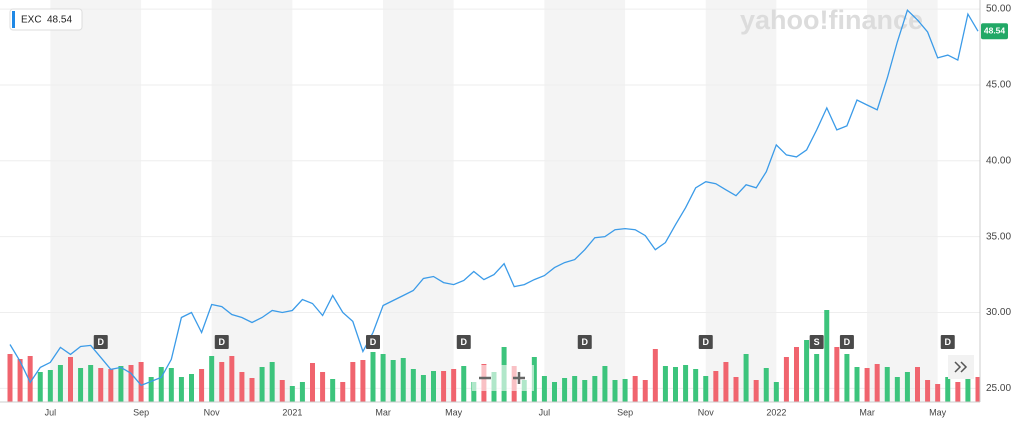 The height and width of the screenshot is (423, 1024). Describe the element at coordinates (292, 412) in the screenshot. I see `x-tick-label: 2021` at that location.